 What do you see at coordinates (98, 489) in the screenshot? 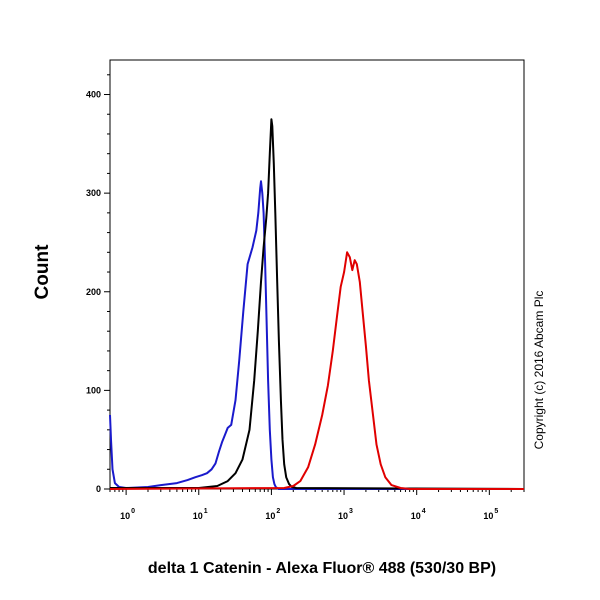
I see `y-tick-label: 0` at bounding box center [98, 489].